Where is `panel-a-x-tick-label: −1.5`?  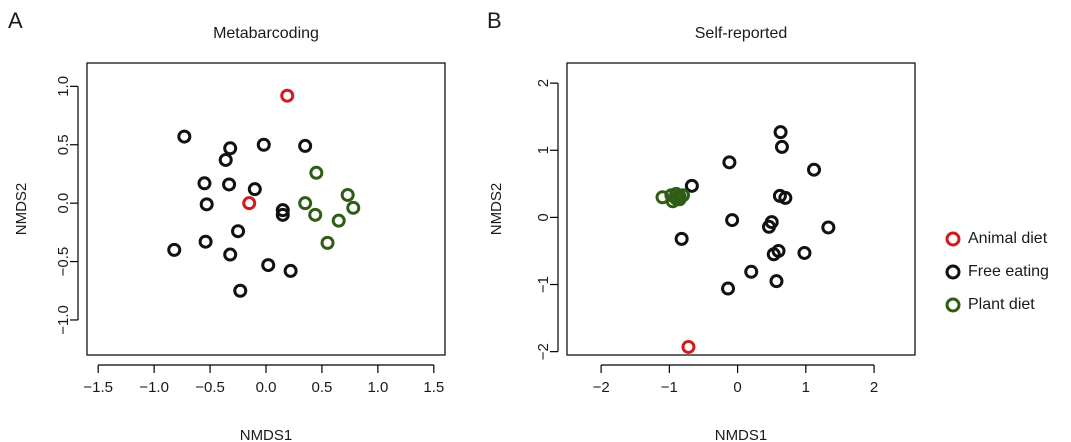
panel-a-x-tick-label: −1.5 is located at coordinates (98, 387).